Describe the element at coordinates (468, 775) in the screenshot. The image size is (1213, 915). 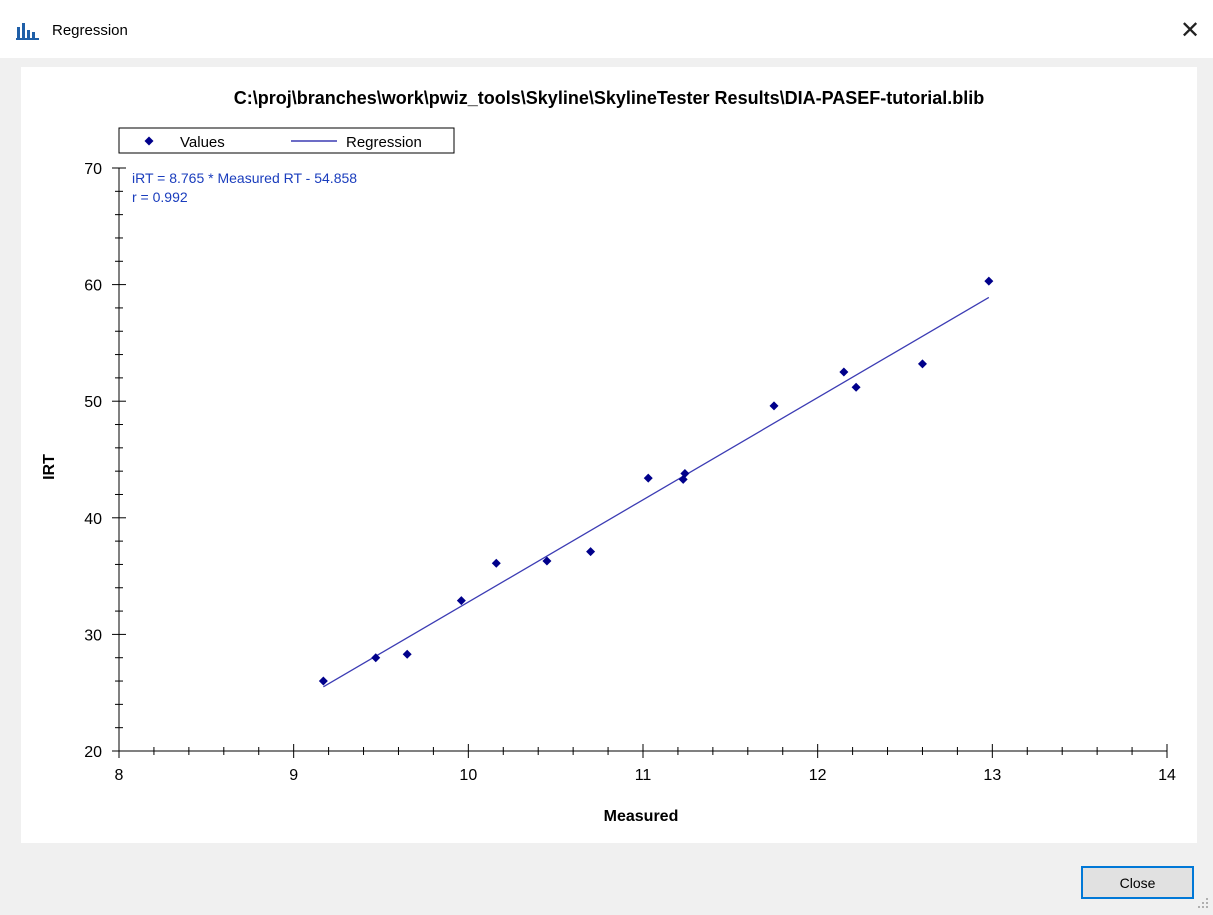
I see `x-tick-label: 10` at that location.